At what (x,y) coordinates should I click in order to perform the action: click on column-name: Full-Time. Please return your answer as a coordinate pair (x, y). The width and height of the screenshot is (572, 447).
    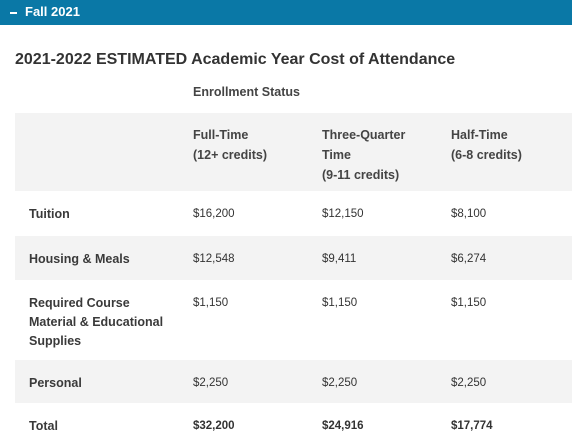
    Looking at the image, I should click on (221, 135).